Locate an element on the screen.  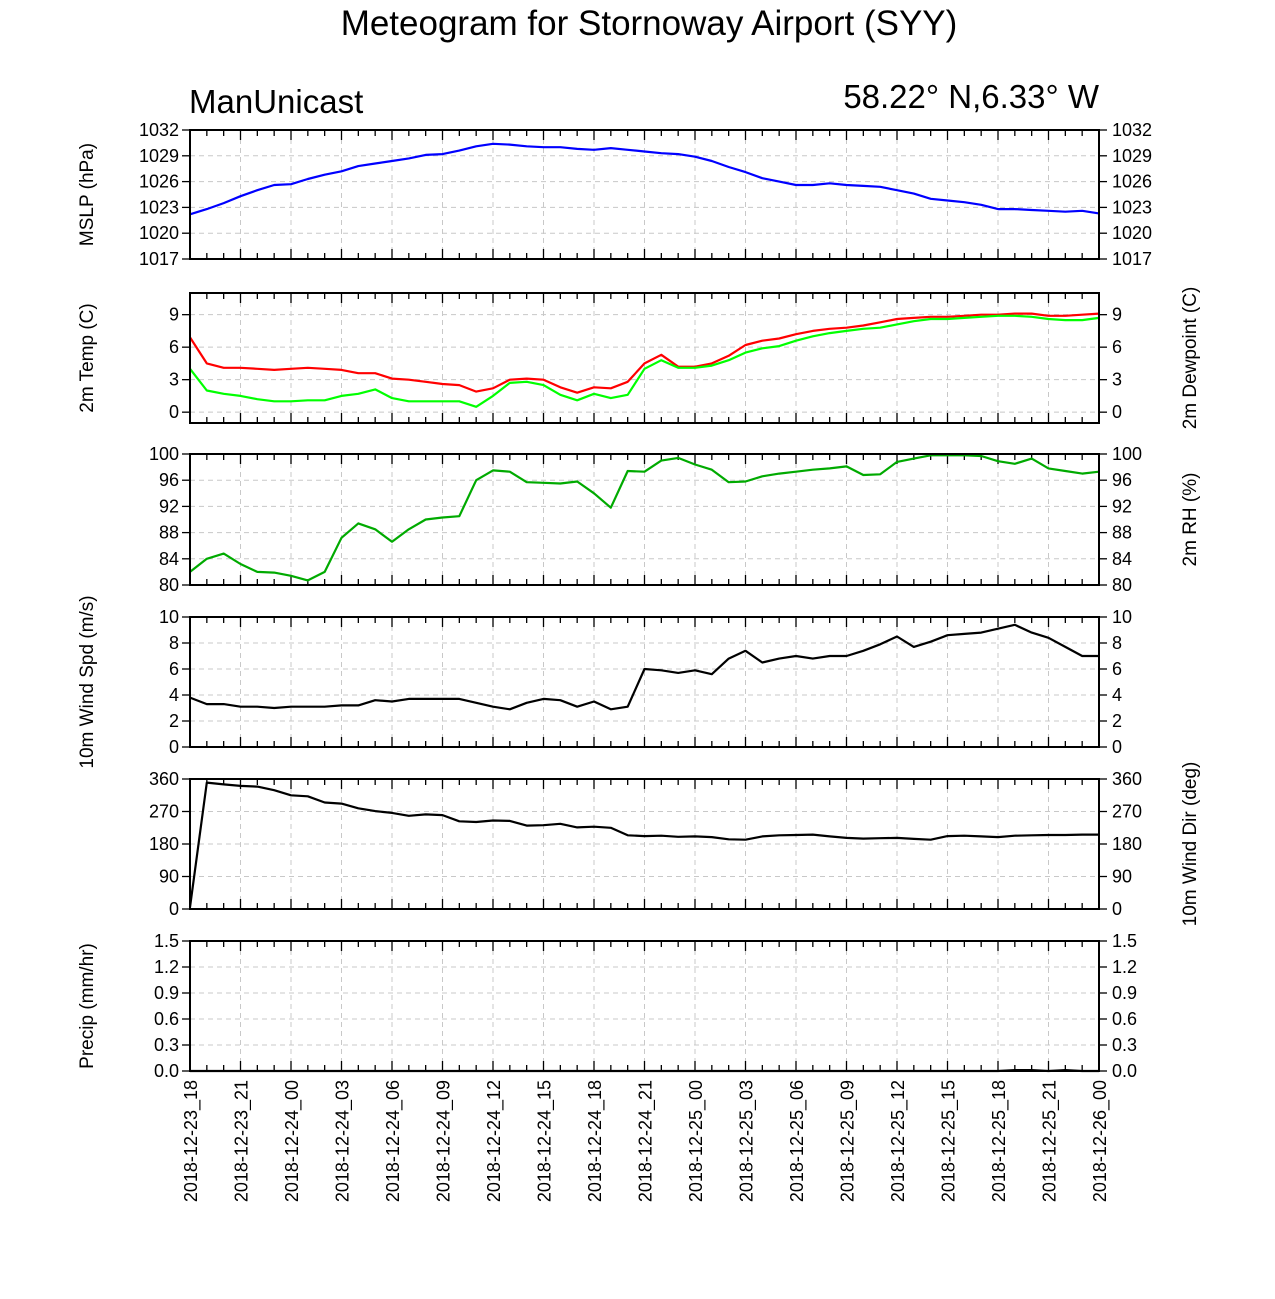
y-tick-label-right: 1.5 is located at coordinates (1124, 941).